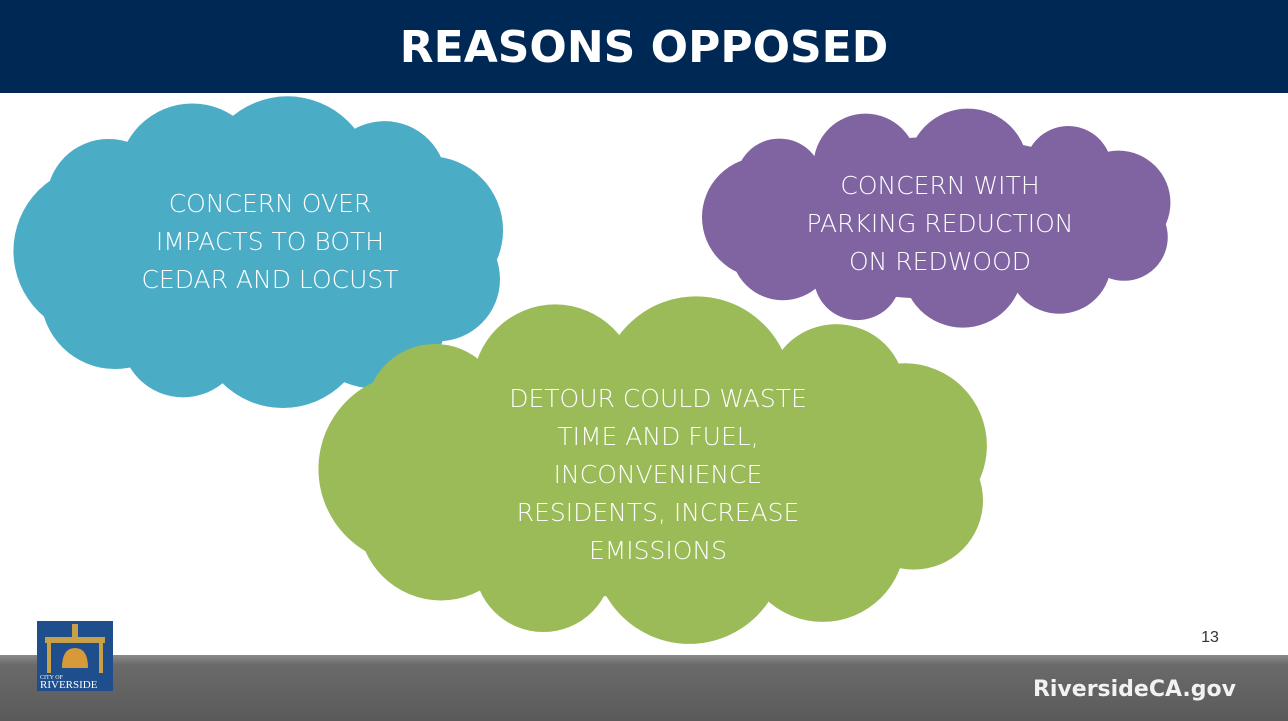 The height and width of the screenshot is (721, 1288). I want to click on logo-bell, so click(75, 658).